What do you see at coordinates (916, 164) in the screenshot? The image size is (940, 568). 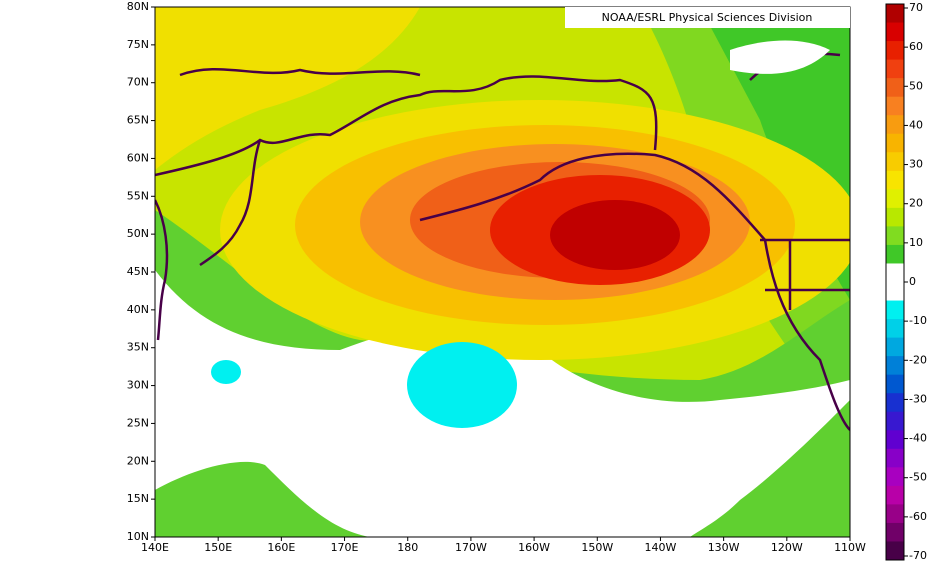 I see `colorbar-label: 30` at bounding box center [916, 164].